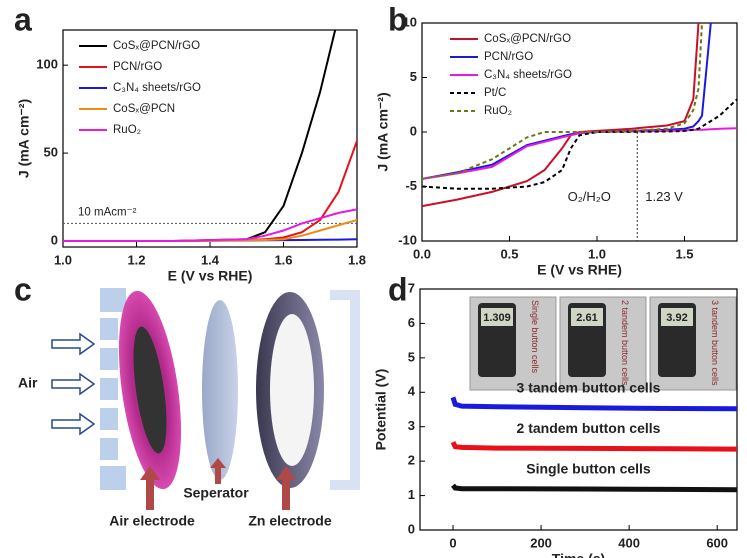 Image resolution: width=747 pixels, height=558 pixels. What do you see at coordinates (578, 554) in the screenshot?
I see `x-axis-label: Time (s)` at bounding box center [578, 554].